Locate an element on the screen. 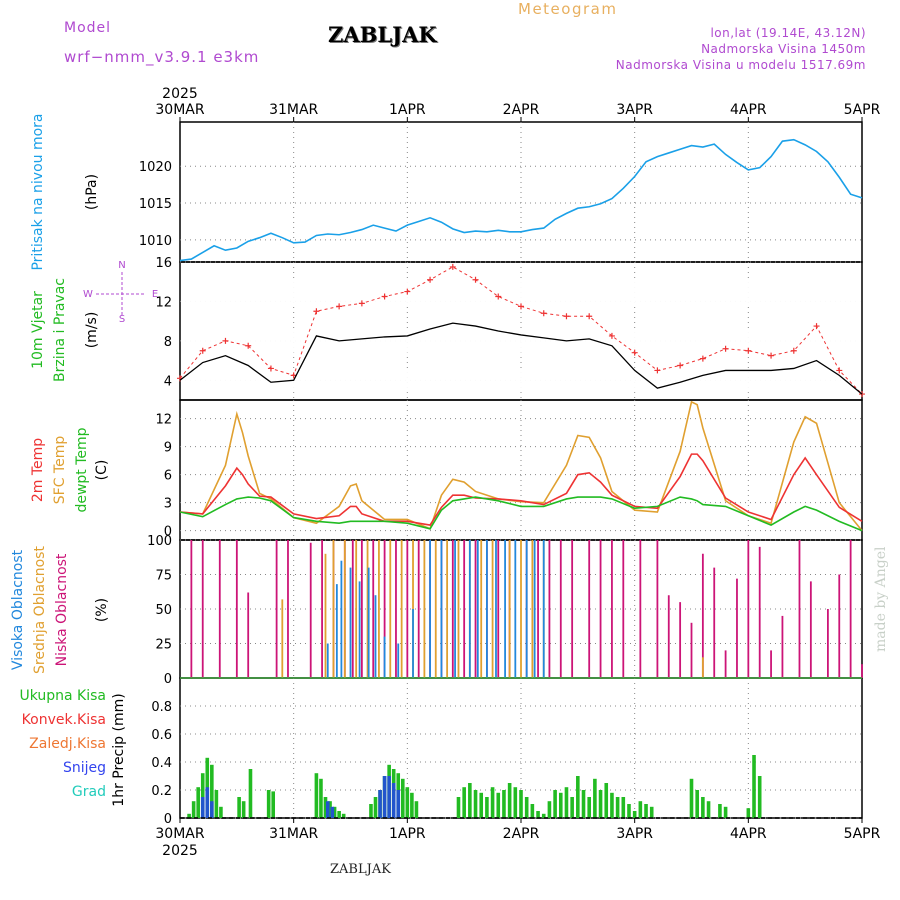 This screenshot has height=900, width=900. wind-ylabel-line2: Brzina i Pravac is located at coordinates (60, 330).